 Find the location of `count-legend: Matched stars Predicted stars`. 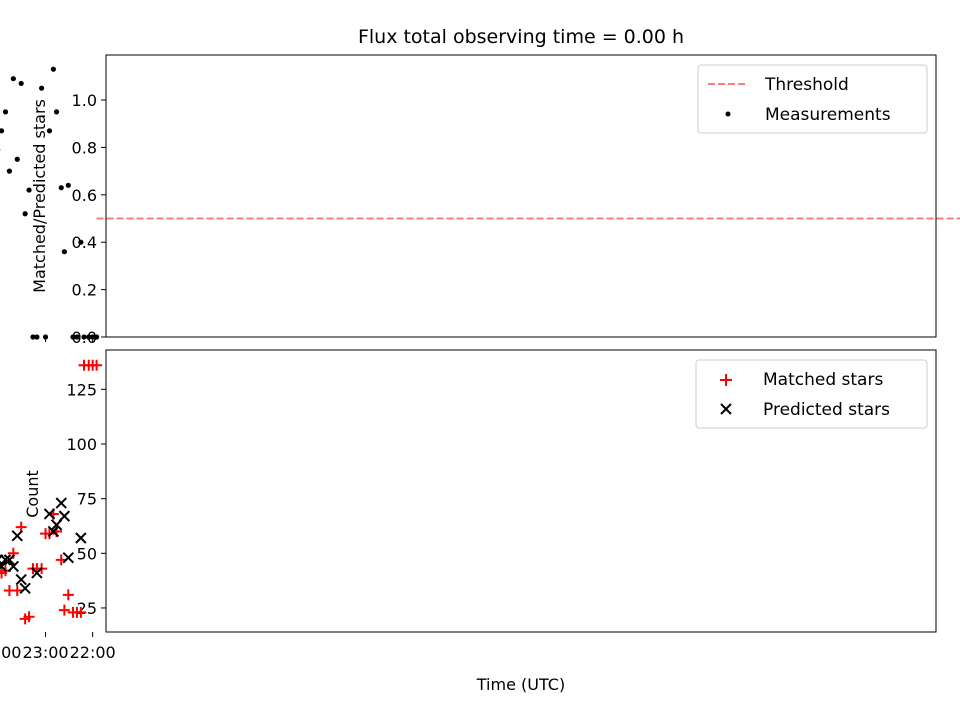

count-legend: Matched stars Predicted stars is located at coordinates (811, 394).